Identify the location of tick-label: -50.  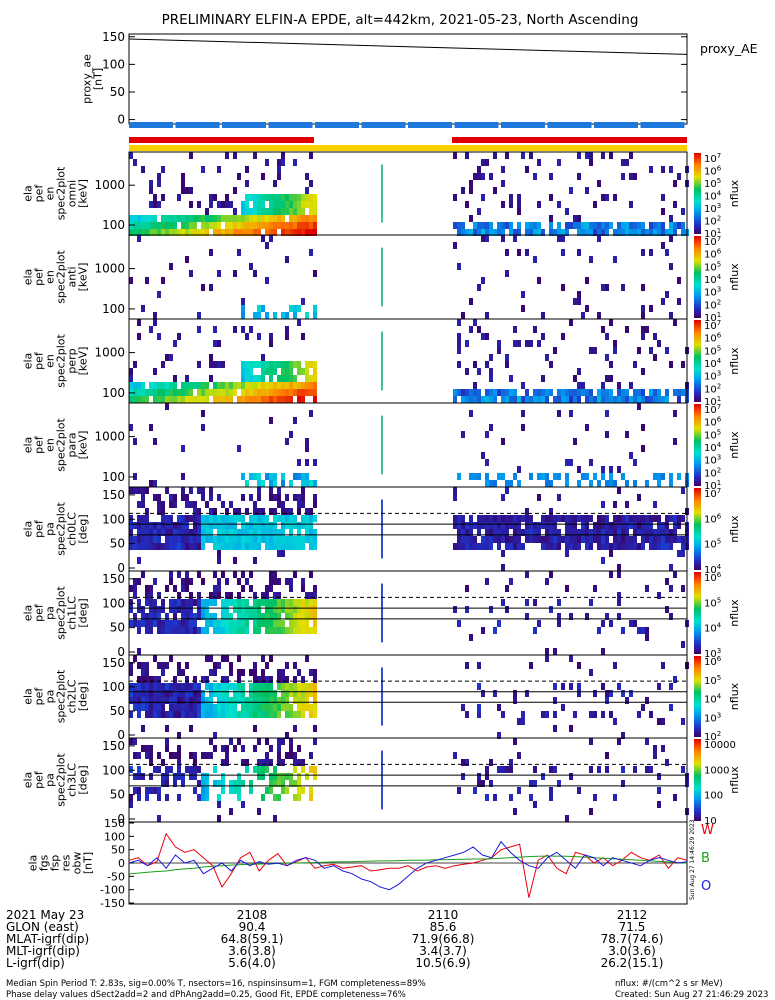
(116, 876).